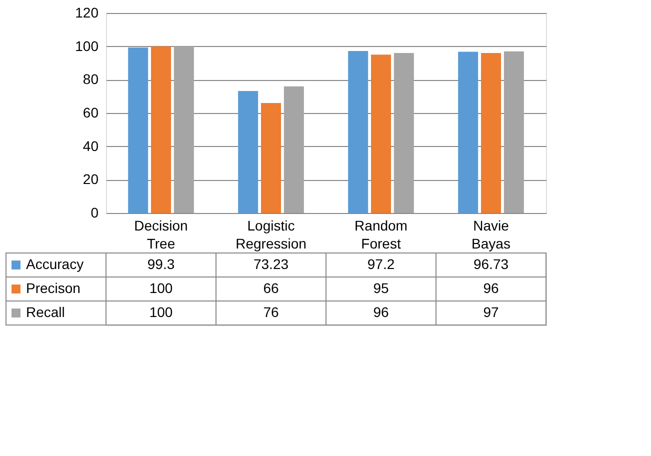  I want to click on x-tick-label: Logistic Regression, so click(271, 235).